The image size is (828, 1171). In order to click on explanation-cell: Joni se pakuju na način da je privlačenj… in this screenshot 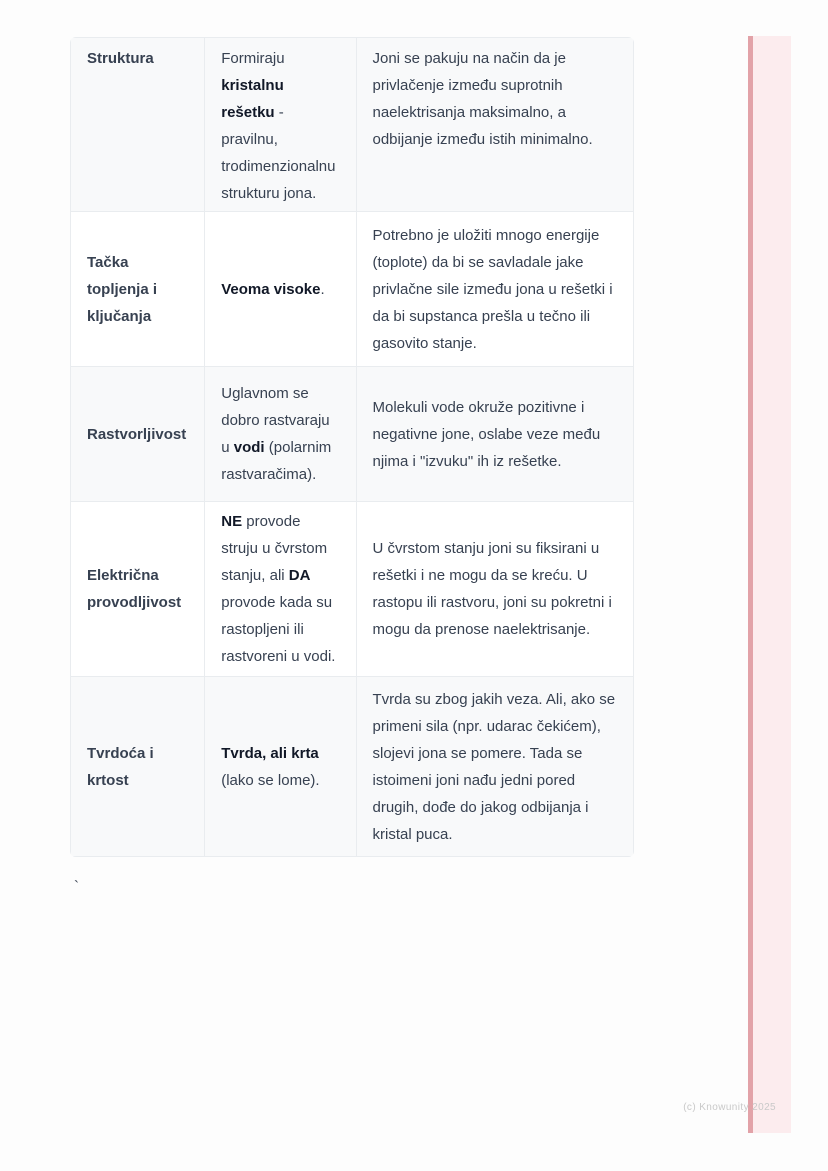, I will do `click(494, 124)`.